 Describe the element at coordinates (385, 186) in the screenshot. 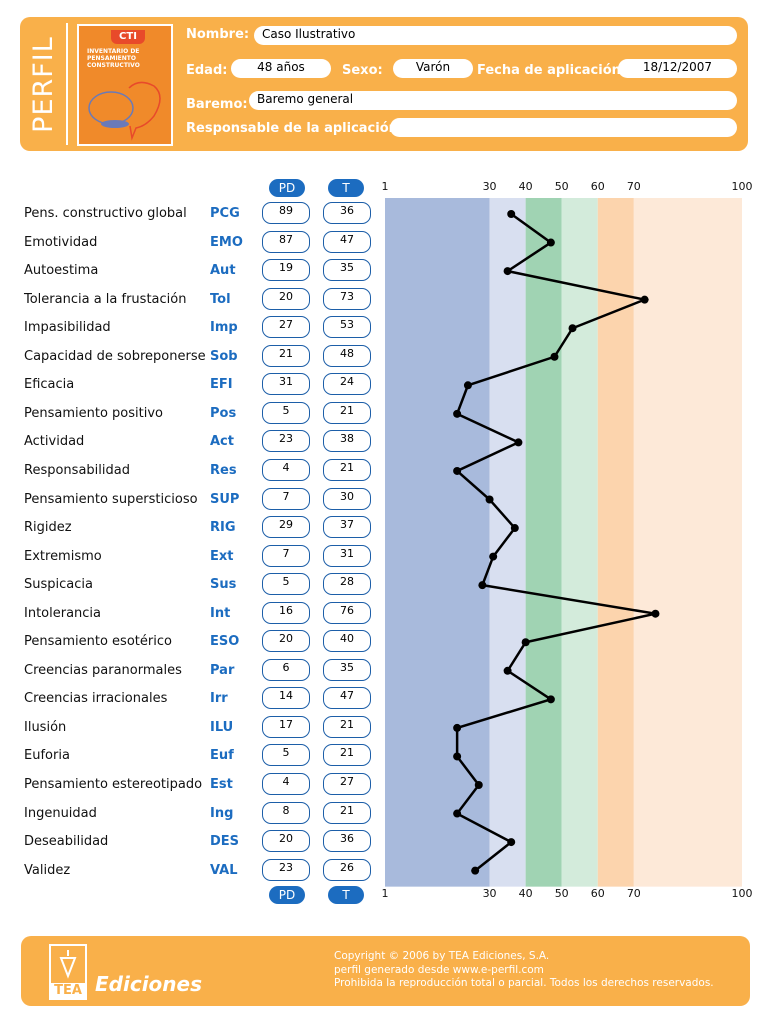

I see `axis-tick-label: 1` at that location.